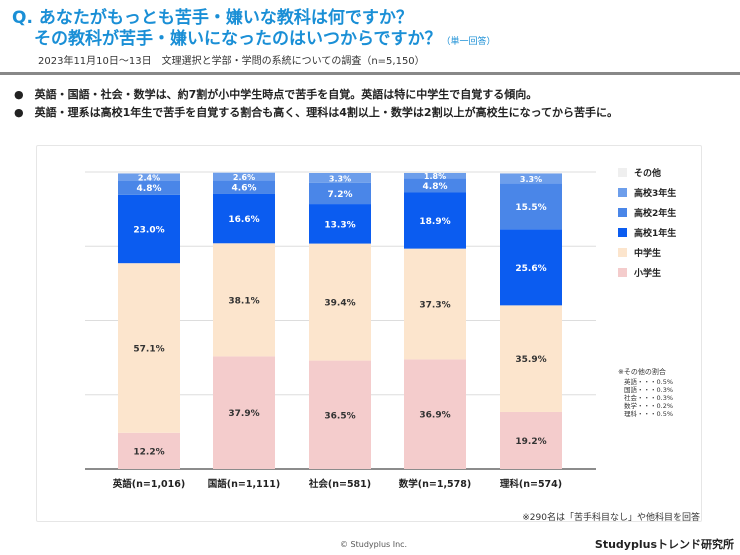 Image resolution: width=740 pixels, height=555 pixels. I want to click on data-label: 15.5%, so click(530, 208).